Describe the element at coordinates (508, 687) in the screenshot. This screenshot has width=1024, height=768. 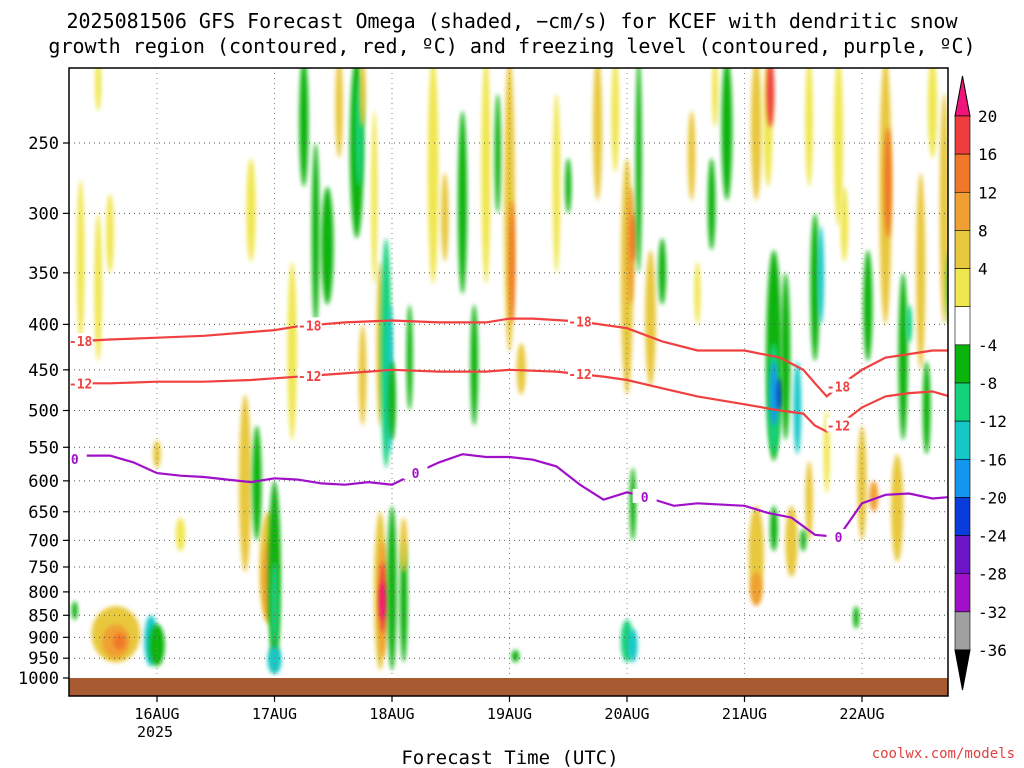
I see `ground-surface` at that location.